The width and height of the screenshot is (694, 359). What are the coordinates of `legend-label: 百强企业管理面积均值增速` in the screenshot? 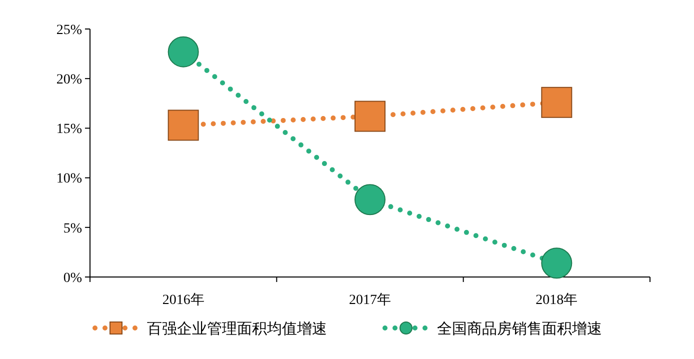 It's located at (237, 329).